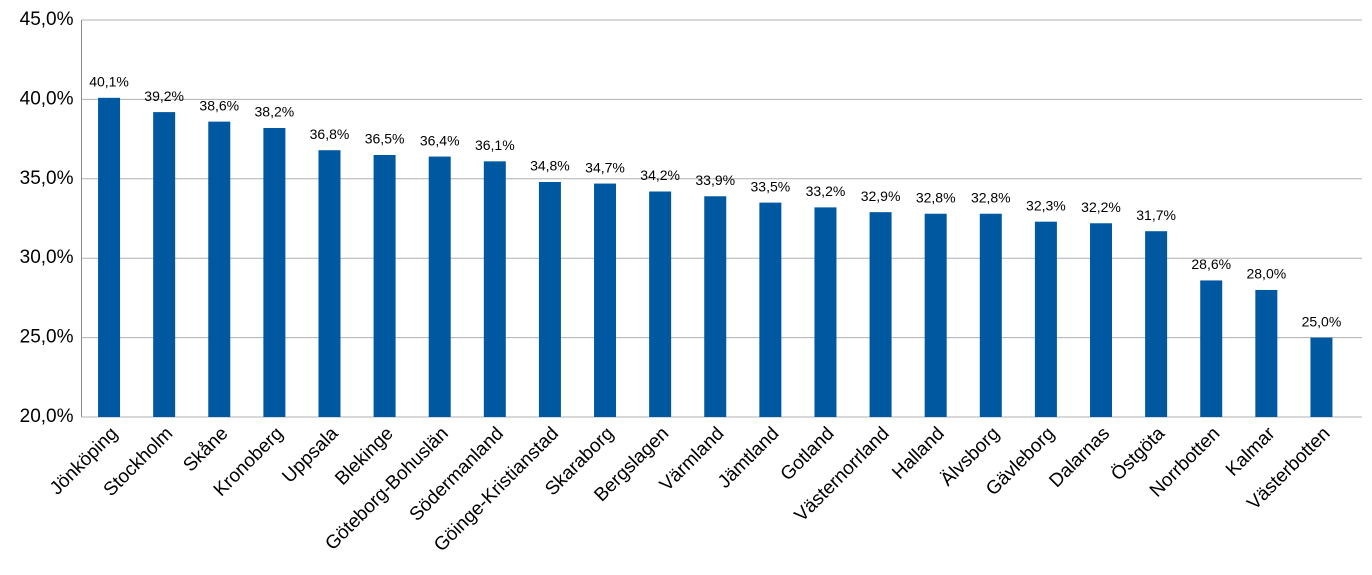 Image resolution: width=1372 pixels, height=575 pixels. I want to click on value-label: 34,2%, so click(660, 175).